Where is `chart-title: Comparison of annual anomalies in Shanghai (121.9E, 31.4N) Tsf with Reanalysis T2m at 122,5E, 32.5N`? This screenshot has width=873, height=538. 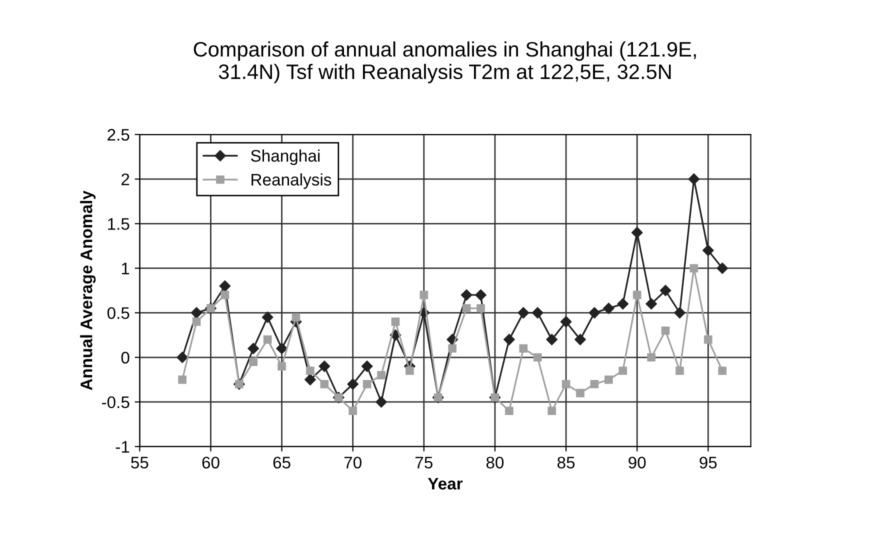
chart-title: Comparison of annual anomalies in Shanghai (121.9E, 31.4N) Tsf with Reanalysis T2m at 122,5E, 32.5N is located at coordinates (445, 62).